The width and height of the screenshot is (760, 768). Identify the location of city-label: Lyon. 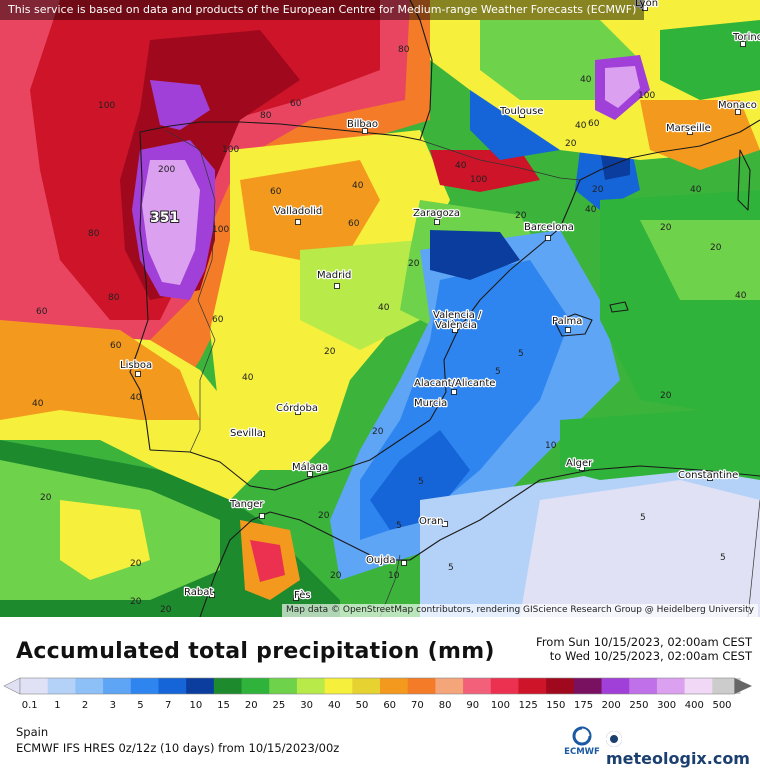
(646, 5).